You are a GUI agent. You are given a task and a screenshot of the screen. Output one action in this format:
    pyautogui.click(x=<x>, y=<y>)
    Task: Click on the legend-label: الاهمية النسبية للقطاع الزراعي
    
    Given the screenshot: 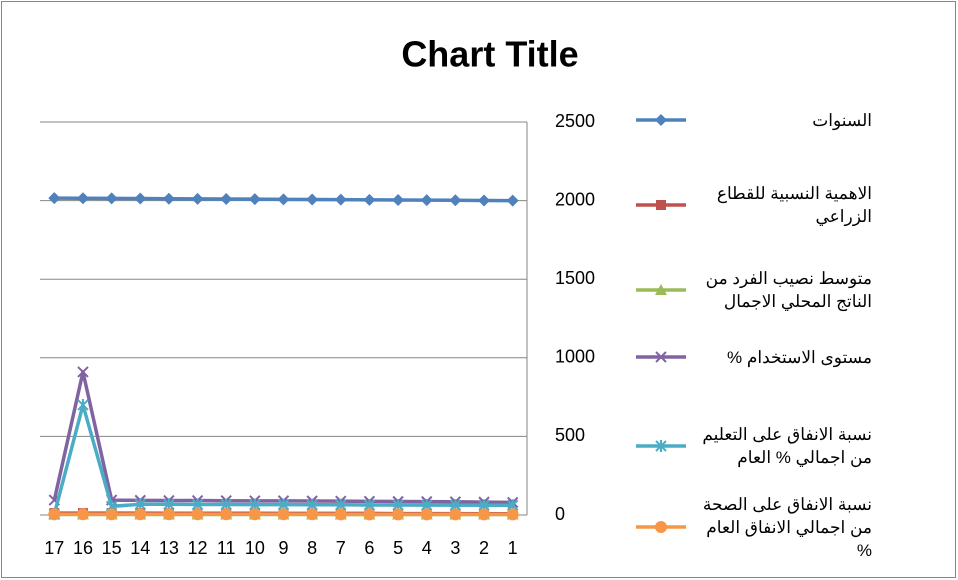 What is the action you would take?
    pyautogui.click(x=794, y=205)
    